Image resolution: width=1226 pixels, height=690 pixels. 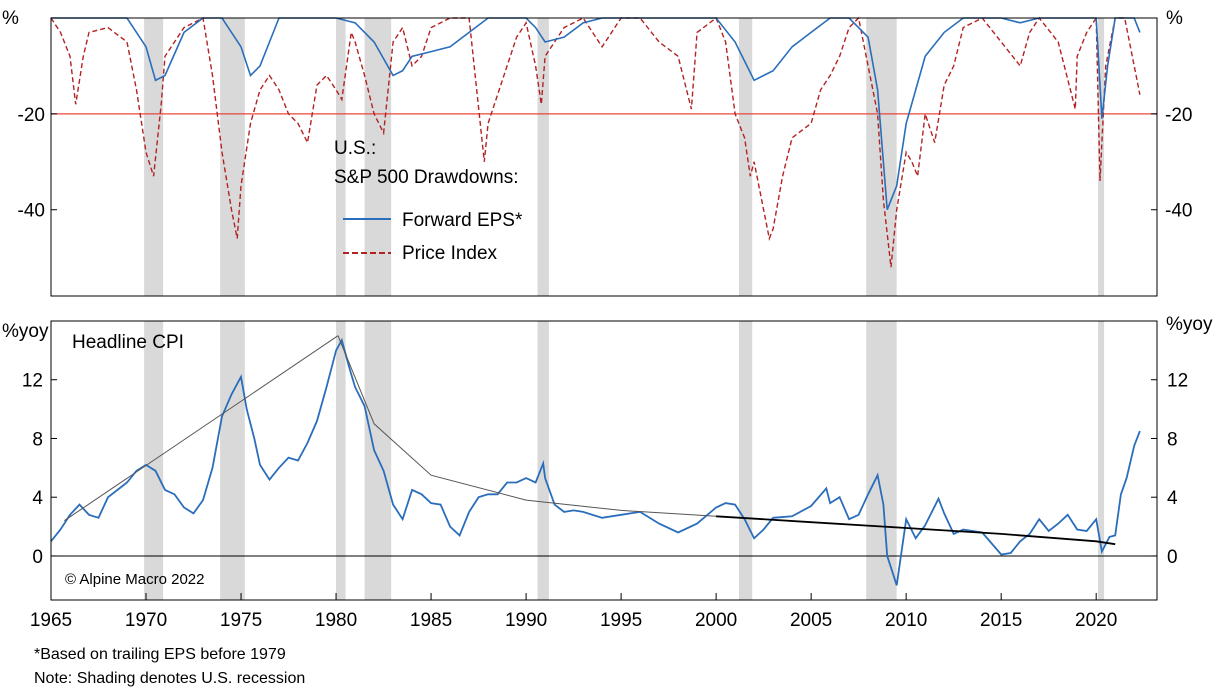 What do you see at coordinates (1172, 498) in the screenshot?
I see `bottom-right-ytick-label: 4` at bounding box center [1172, 498].